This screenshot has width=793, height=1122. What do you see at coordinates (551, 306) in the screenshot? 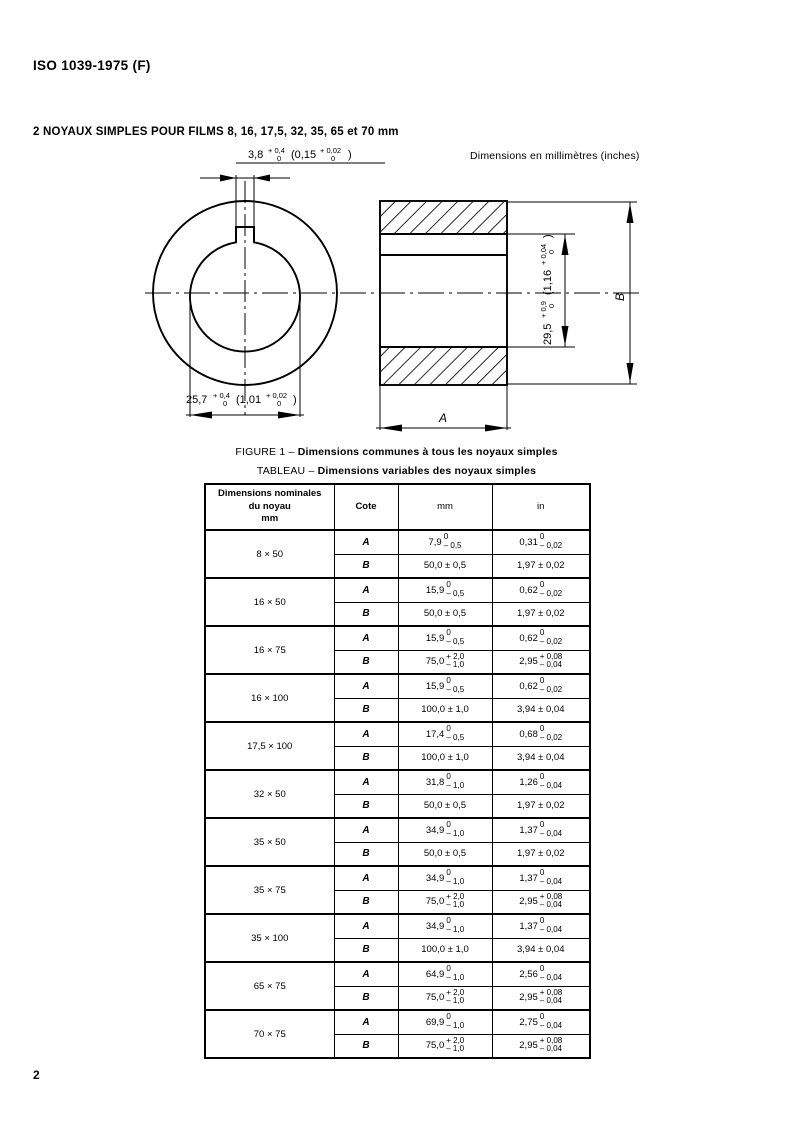
I see `inner-height-minus: 0` at bounding box center [551, 306].